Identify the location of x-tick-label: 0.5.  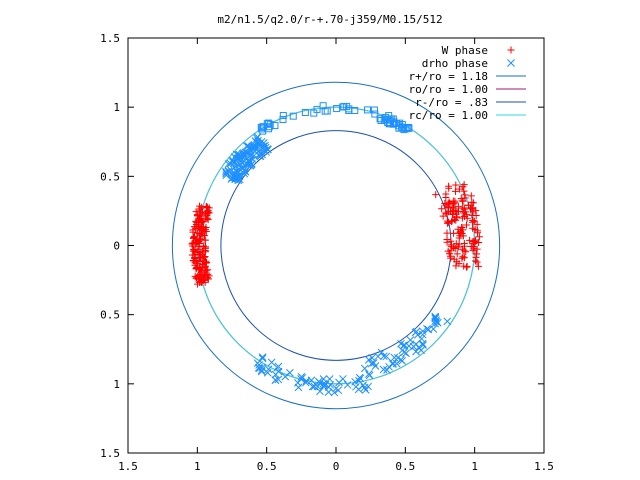
(405, 466).